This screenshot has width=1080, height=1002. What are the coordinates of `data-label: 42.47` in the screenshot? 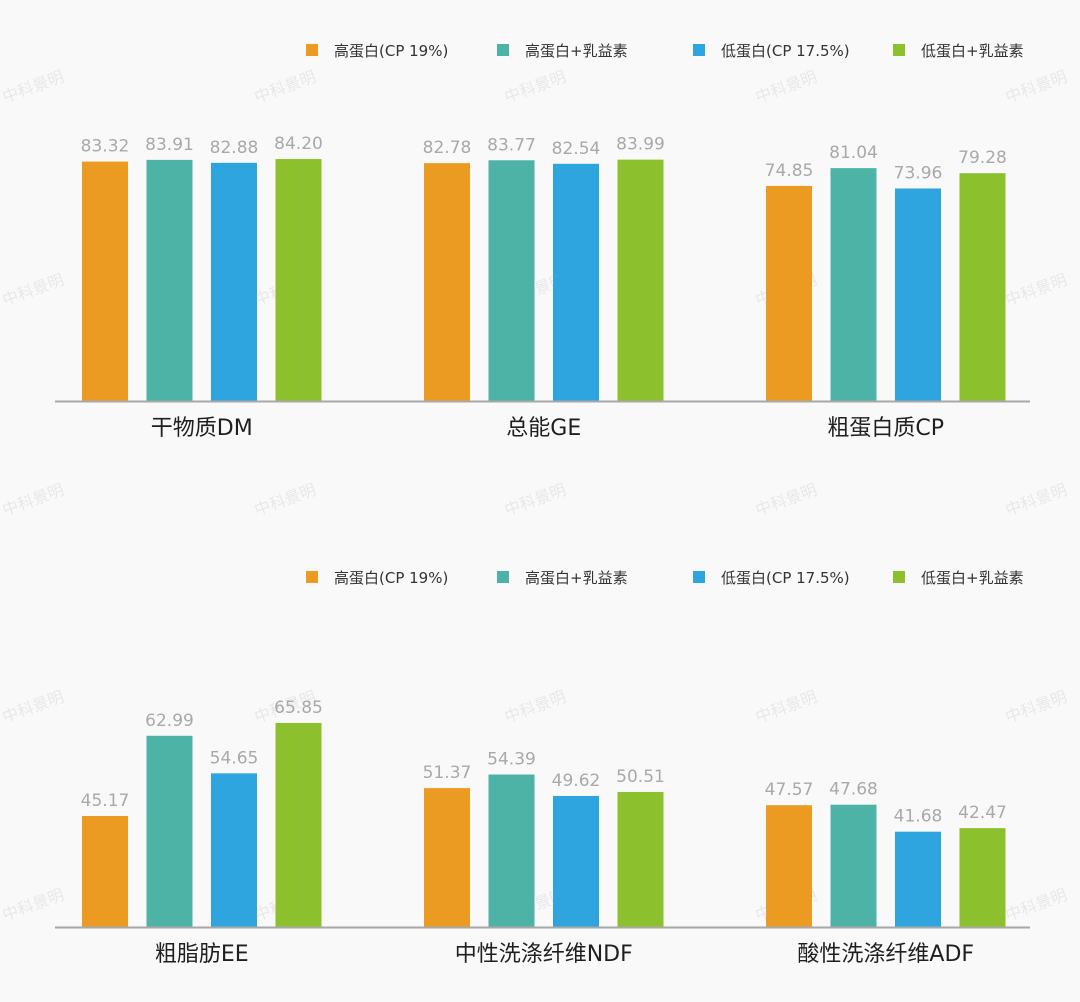 It's located at (982, 813).